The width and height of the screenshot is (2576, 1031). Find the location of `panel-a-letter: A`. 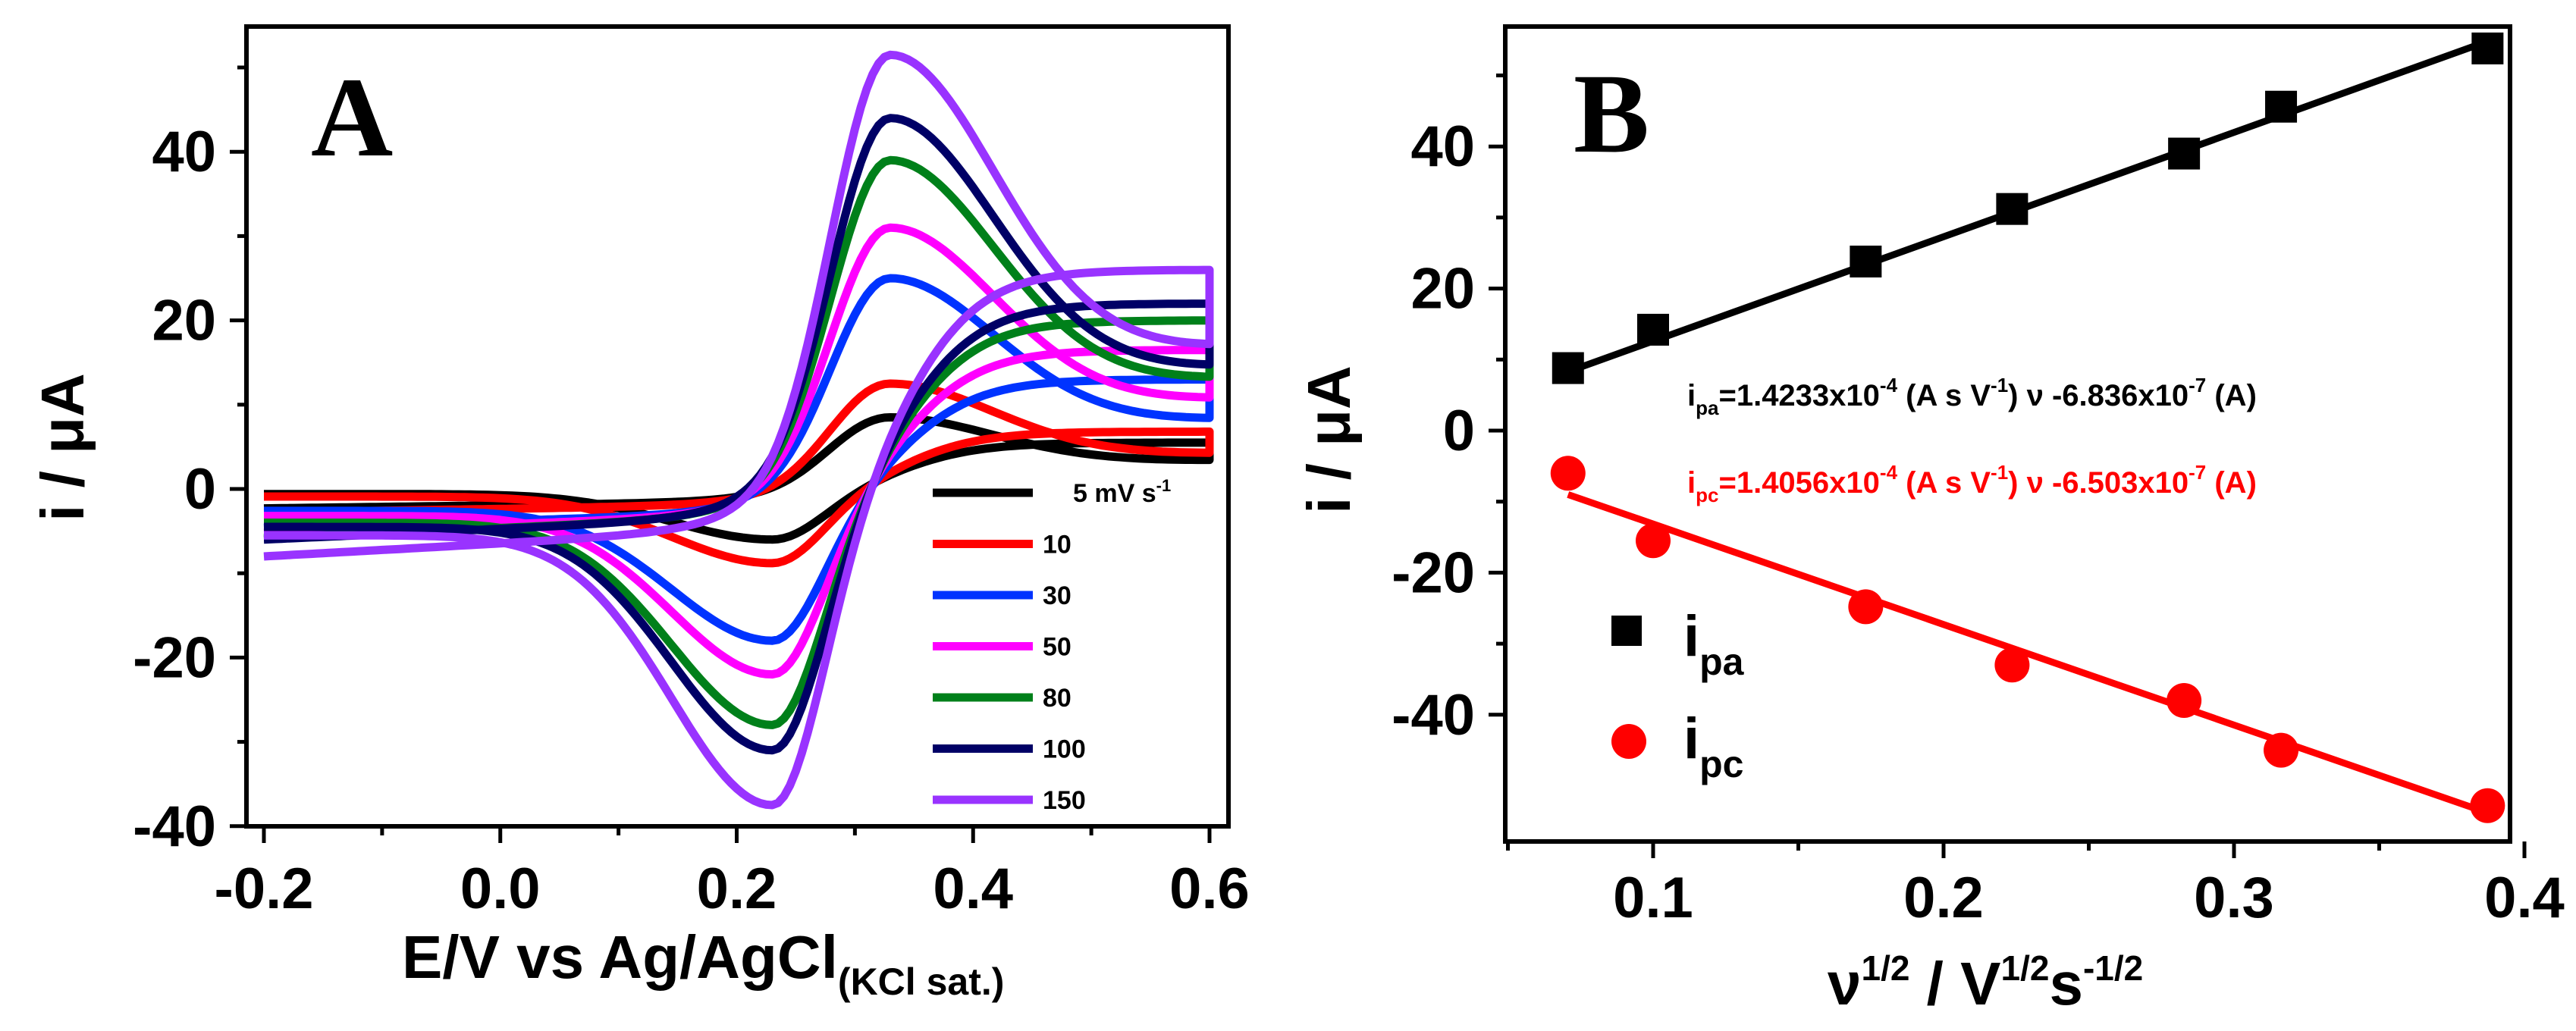

panel-a-letter: A is located at coordinates (352, 117).